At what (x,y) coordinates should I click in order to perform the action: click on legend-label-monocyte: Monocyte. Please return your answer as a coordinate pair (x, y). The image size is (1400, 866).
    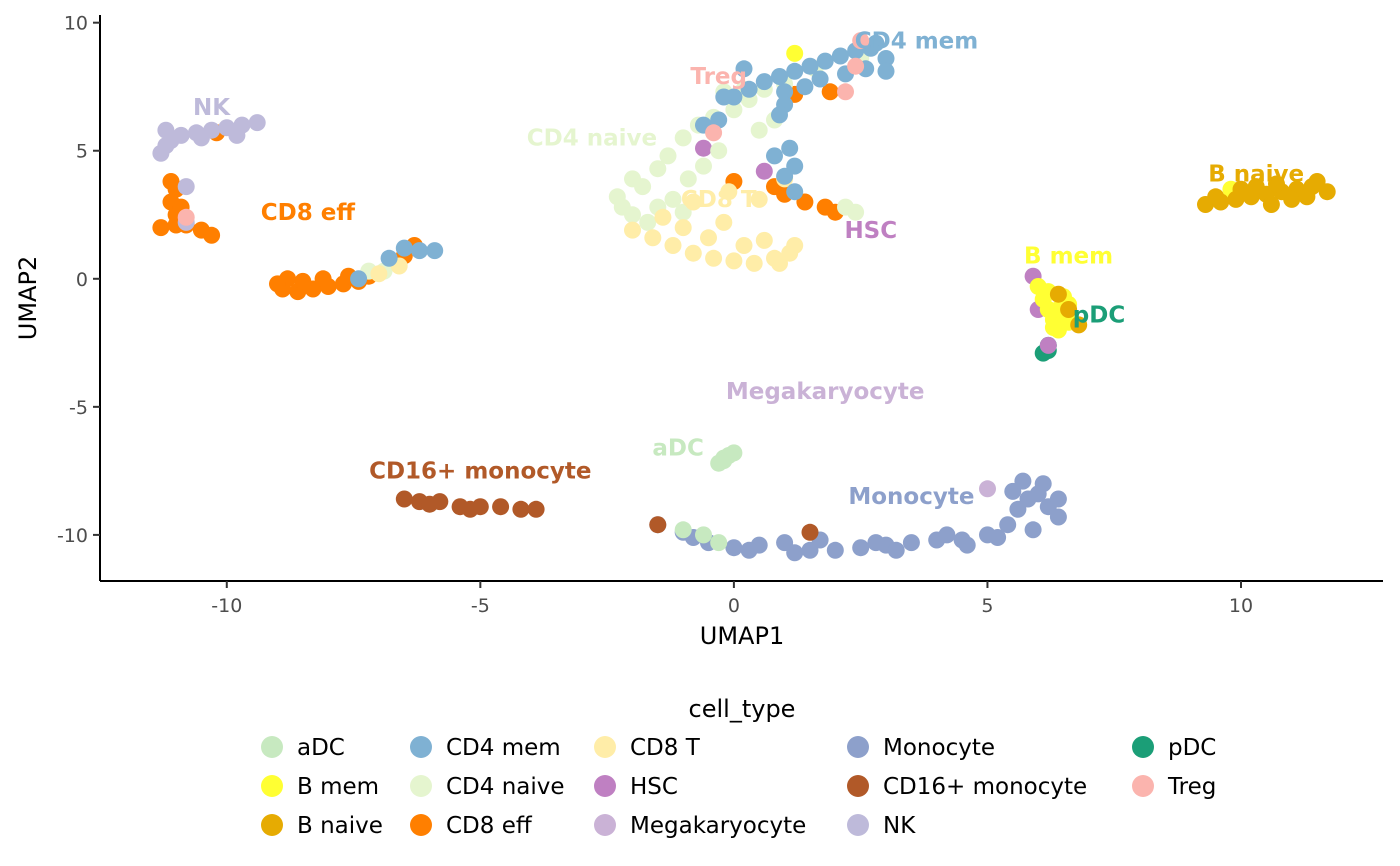
    Looking at the image, I should click on (939, 748).